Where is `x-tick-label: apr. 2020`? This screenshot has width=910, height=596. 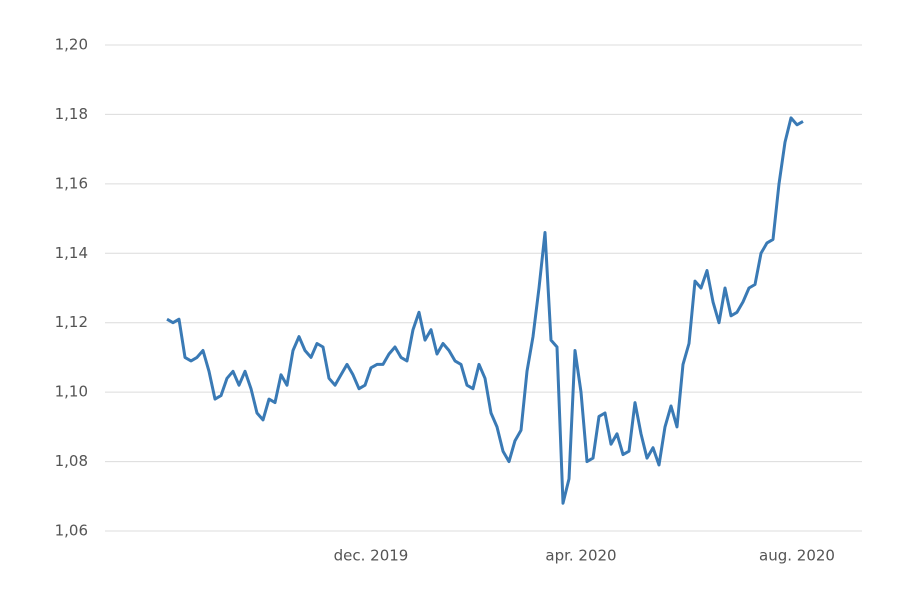 x-tick-label: apr. 2020 is located at coordinates (580, 556).